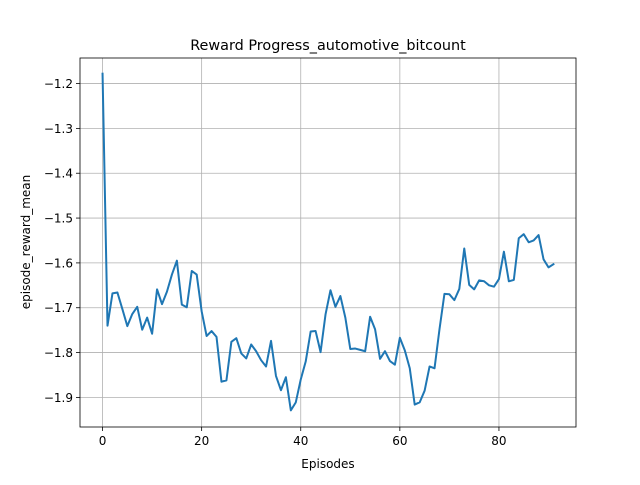 This screenshot has height=485, width=640. What do you see at coordinates (26, 242) in the screenshot?
I see `y-axis-title: episode_reward_mean` at bounding box center [26, 242].